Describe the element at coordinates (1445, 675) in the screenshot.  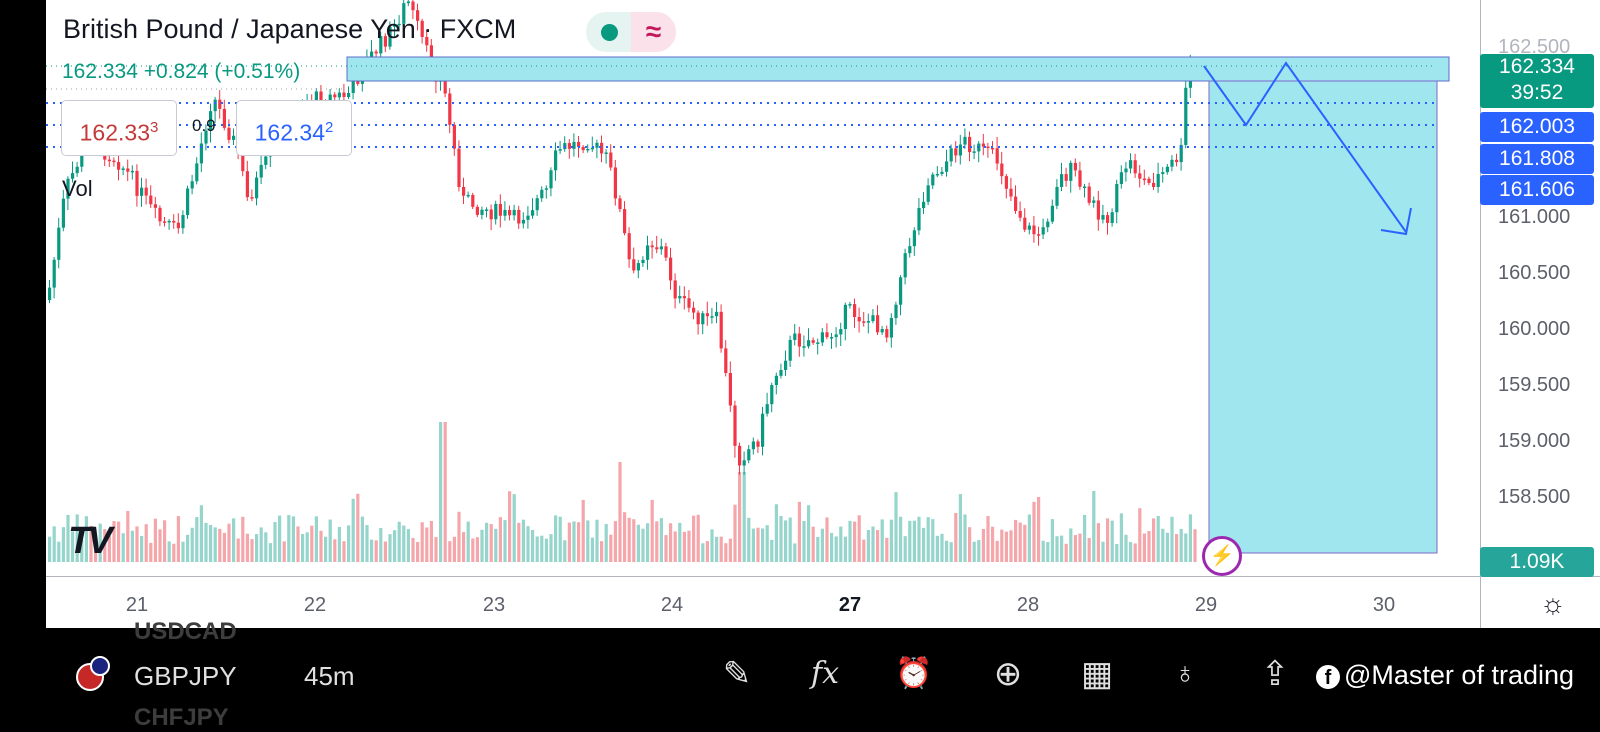
I see `watermark: f @Master of trading` at that location.